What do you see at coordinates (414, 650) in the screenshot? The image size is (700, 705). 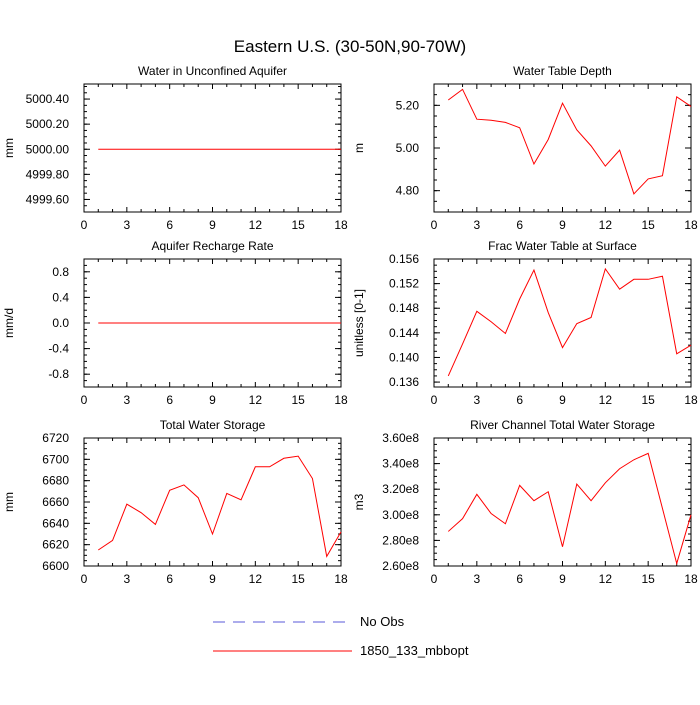 I see `legend-label-1850-133-mbbopt: 1850_133_mbbopt` at bounding box center [414, 650].